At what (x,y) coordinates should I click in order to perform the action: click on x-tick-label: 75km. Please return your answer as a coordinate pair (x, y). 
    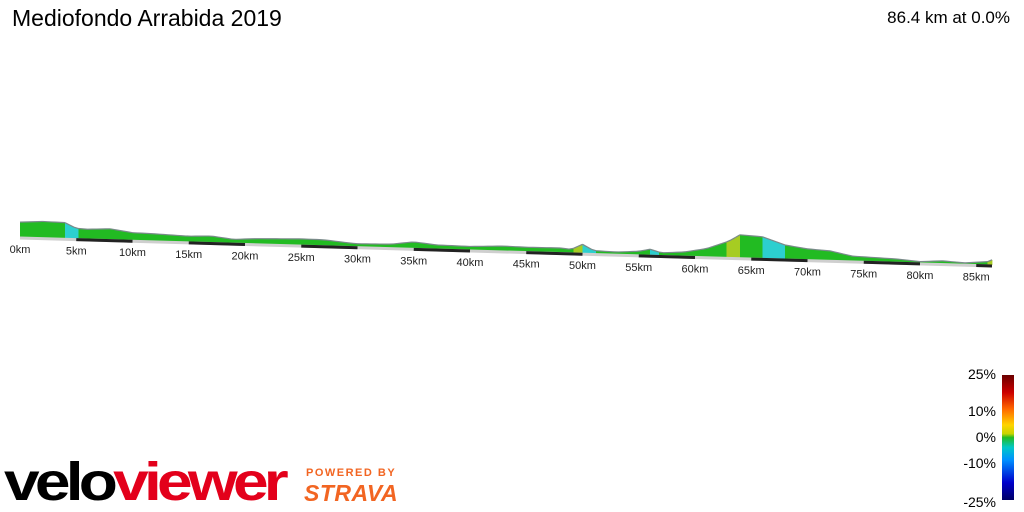
    Looking at the image, I should click on (863, 274).